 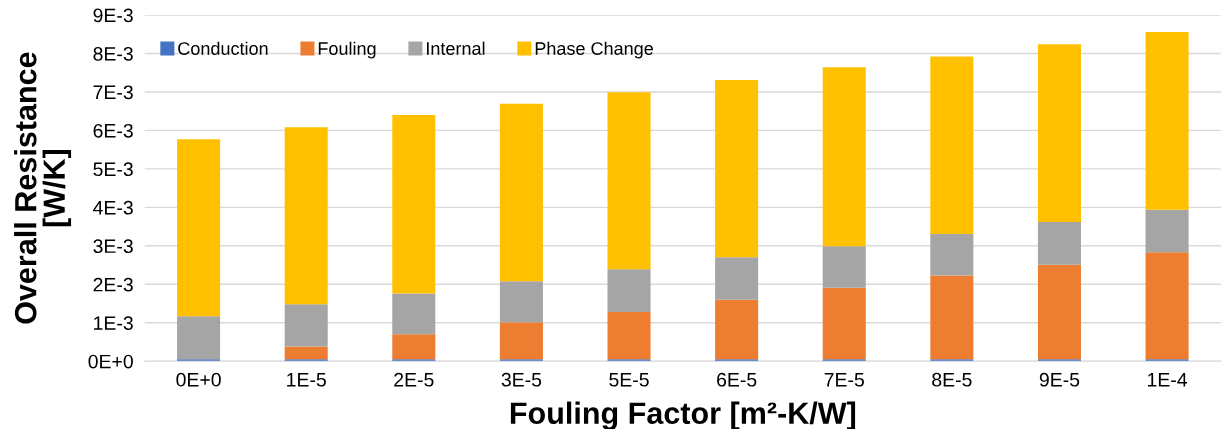 I want to click on y-axis-title: Overall Resistance [W/K], so click(x=43, y=188).